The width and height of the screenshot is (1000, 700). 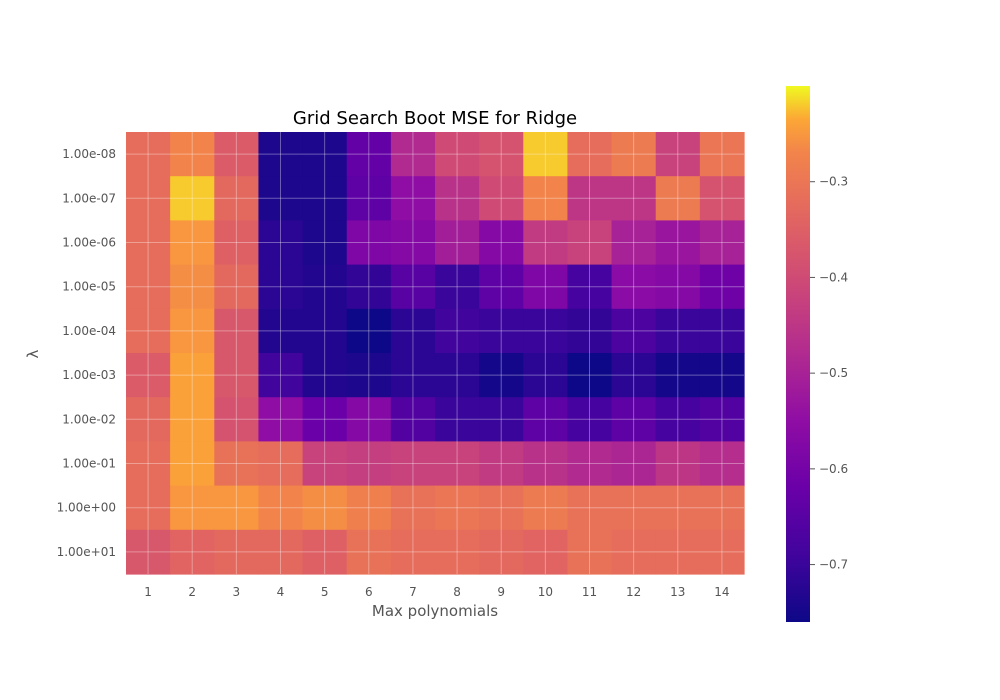 What do you see at coordinates (89, 464) in the screenshot?
I see `y-tick-label: 1.00e-01` at bounding box center [89, 464].